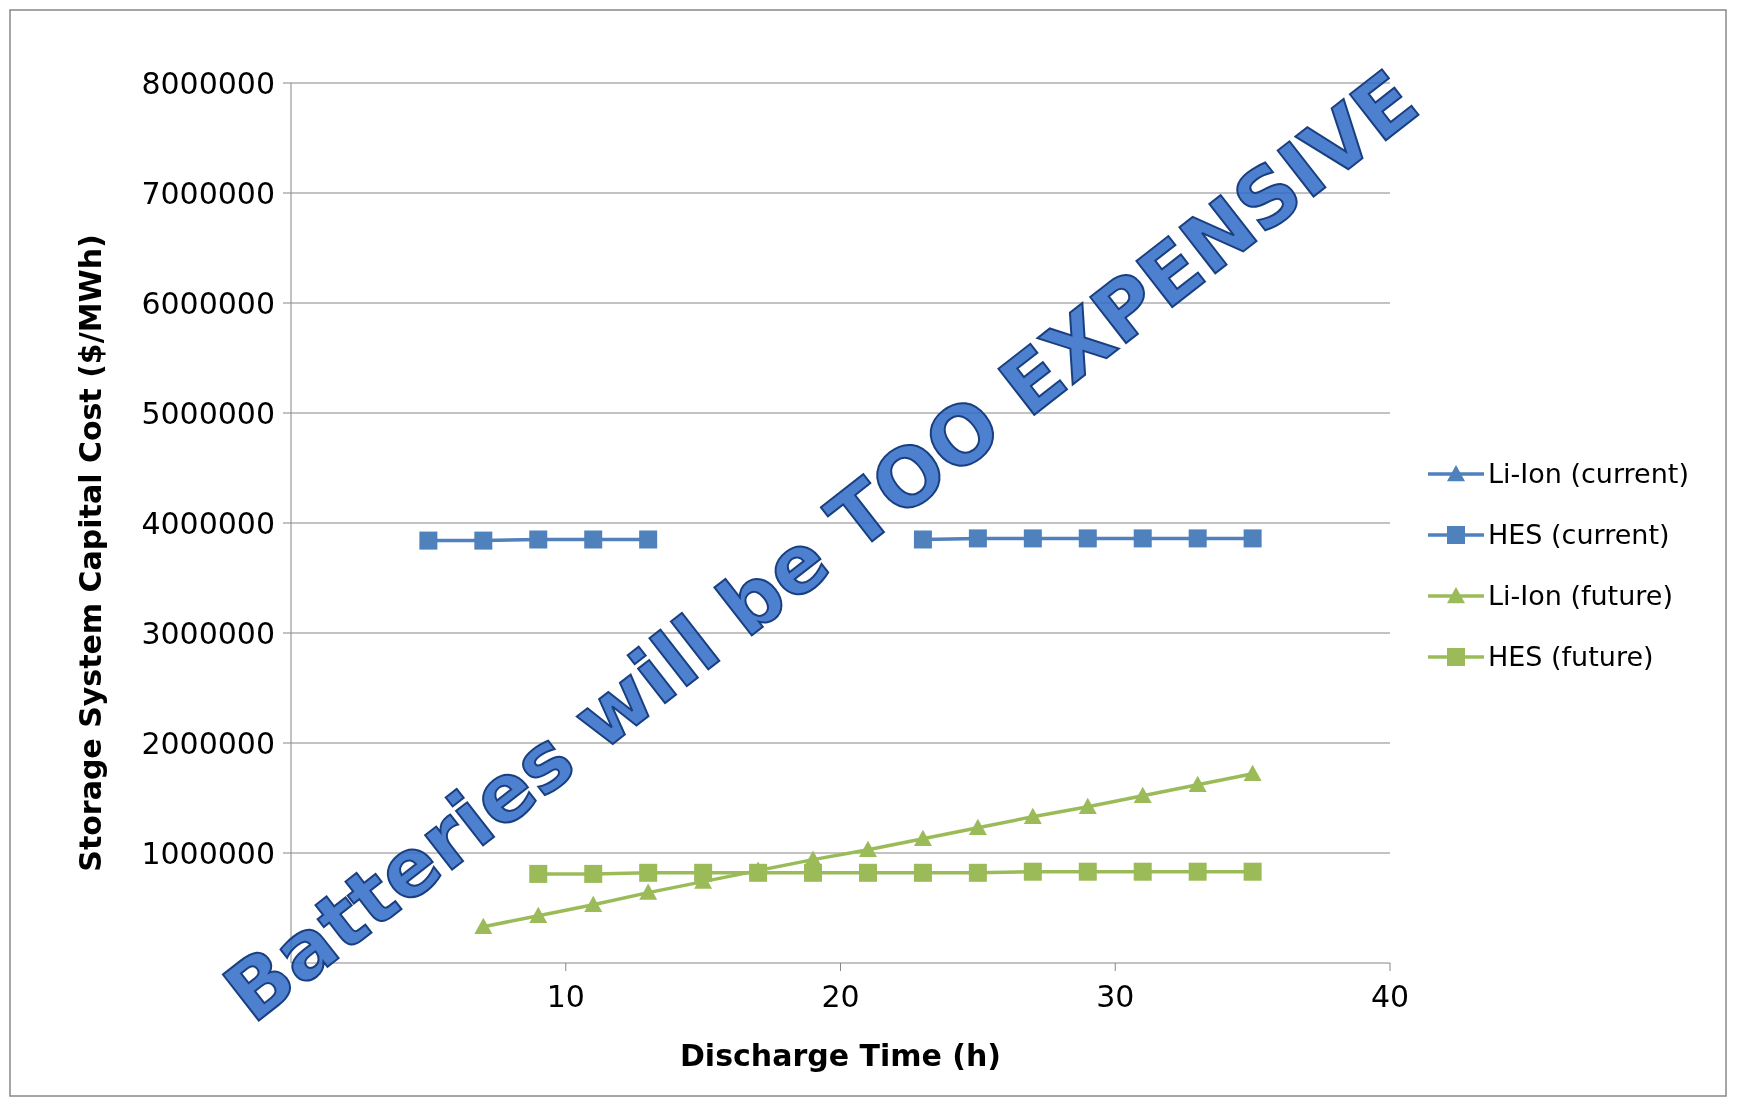 The height and width of the screenshot is (1107, 1738). I want to click on y-tick-label: 5000000, so click(208, 413).